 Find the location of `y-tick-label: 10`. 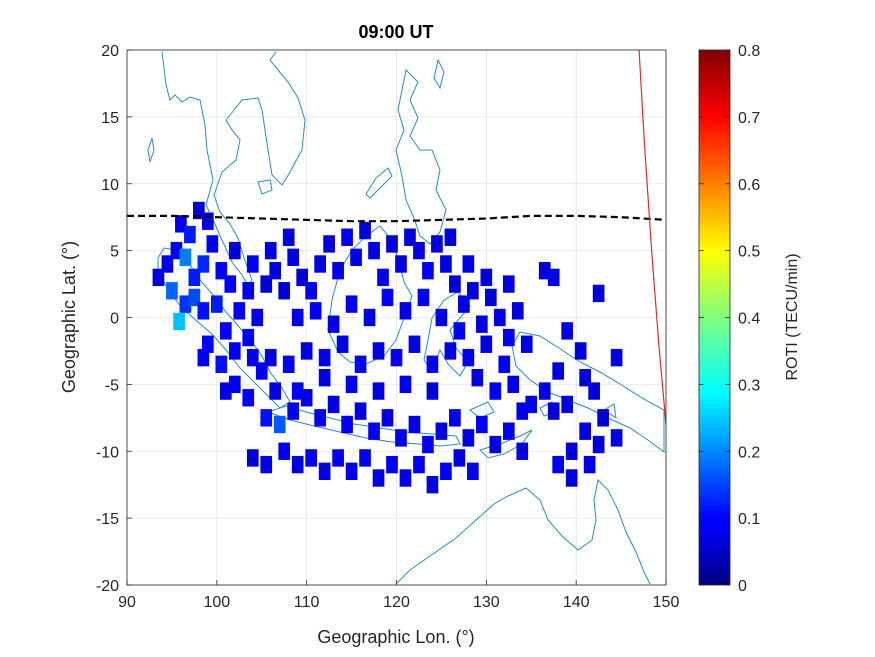

y-tick-label: 10 is located at coordinates (110, 185).